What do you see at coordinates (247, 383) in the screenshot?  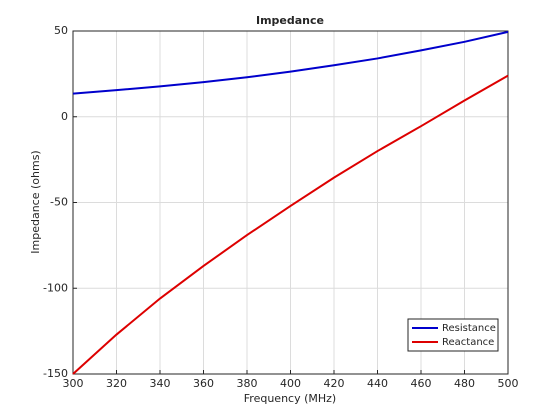 I see `x-tick-label: 380` at bounding box center [247, 383].